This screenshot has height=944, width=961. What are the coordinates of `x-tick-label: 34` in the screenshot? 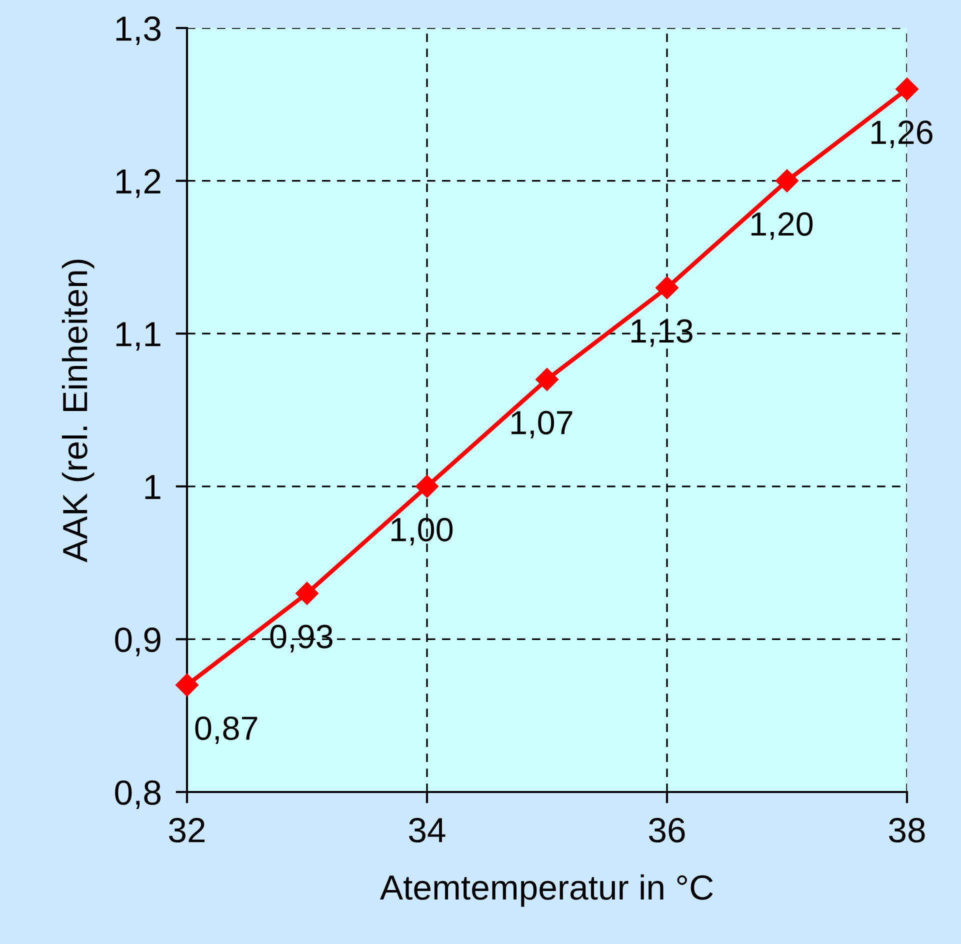 It's located at (427, 830).